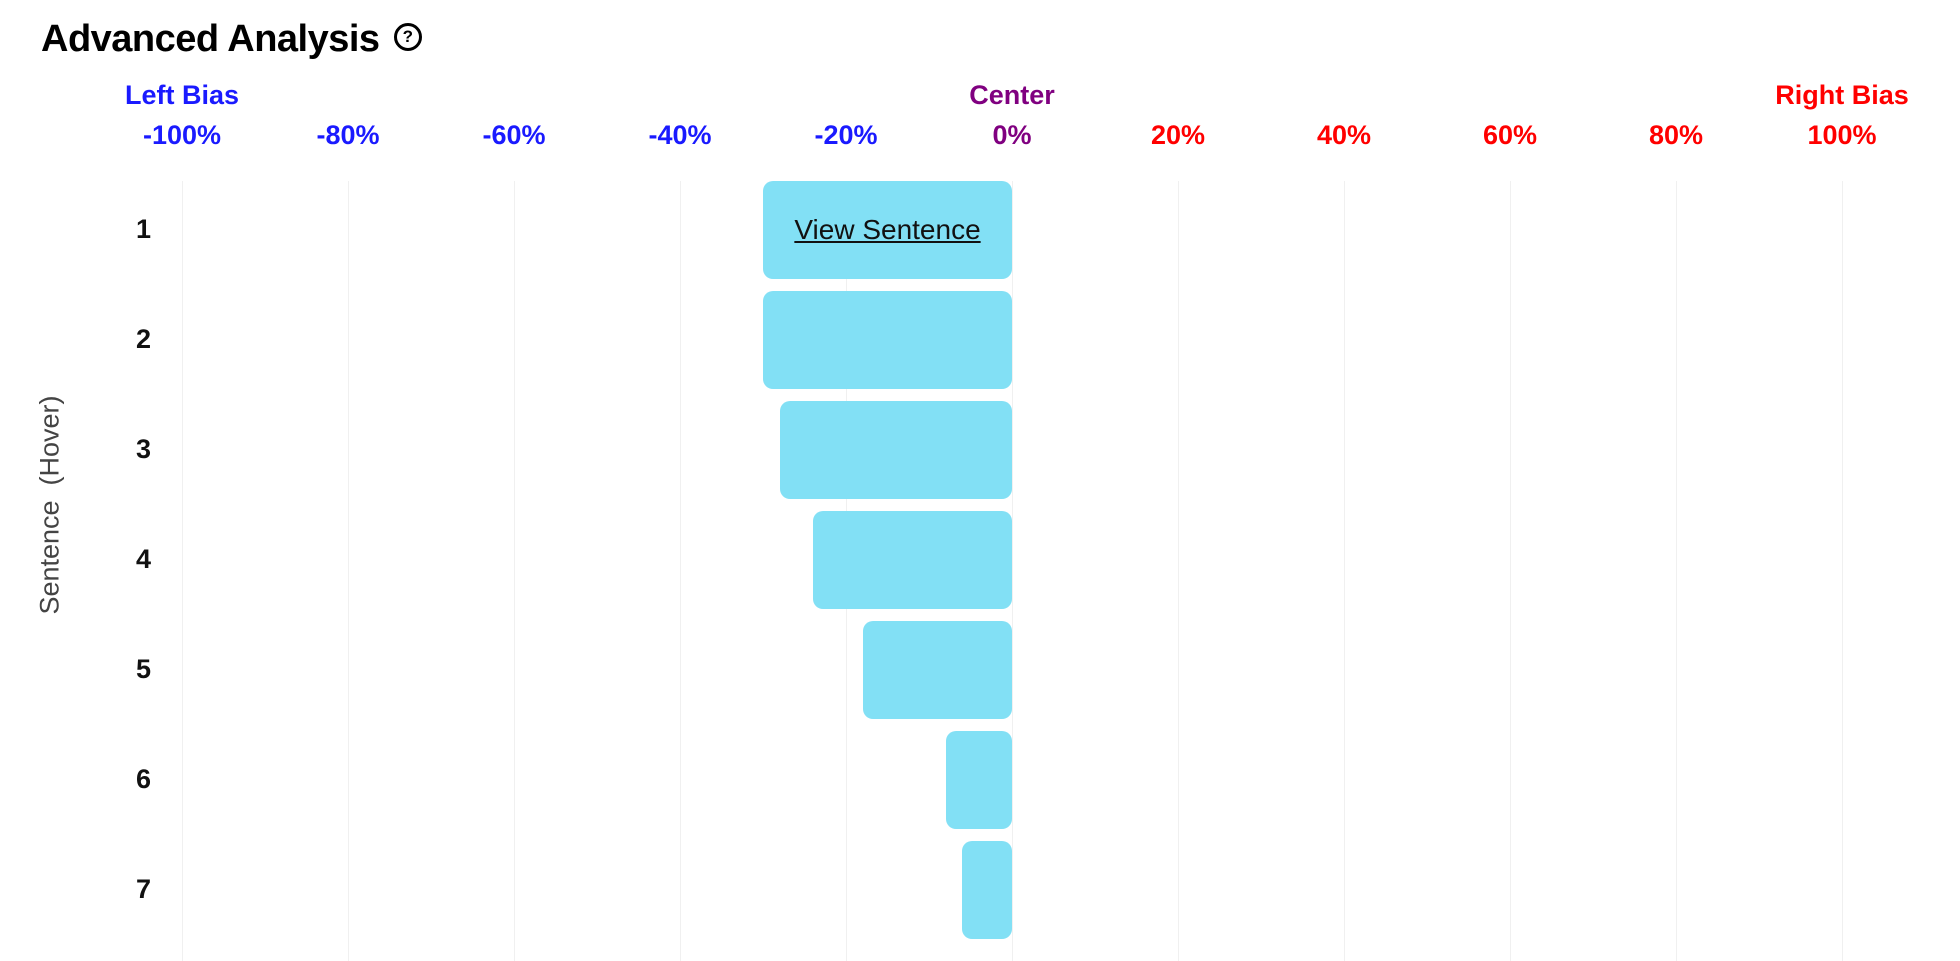  I want to click on x-tick-label: -60%, so click(514, 135).